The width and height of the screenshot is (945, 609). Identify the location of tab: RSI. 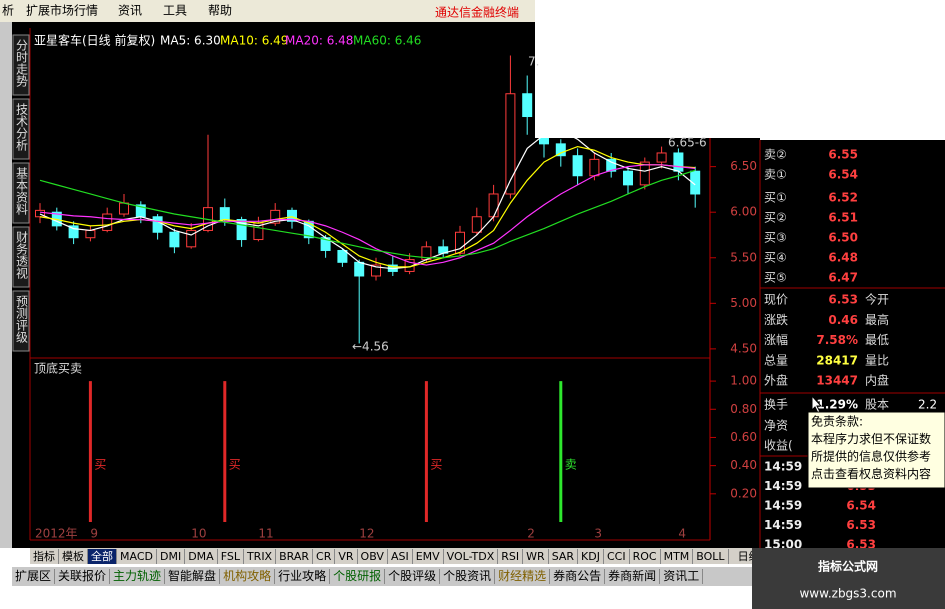
(511, 556).